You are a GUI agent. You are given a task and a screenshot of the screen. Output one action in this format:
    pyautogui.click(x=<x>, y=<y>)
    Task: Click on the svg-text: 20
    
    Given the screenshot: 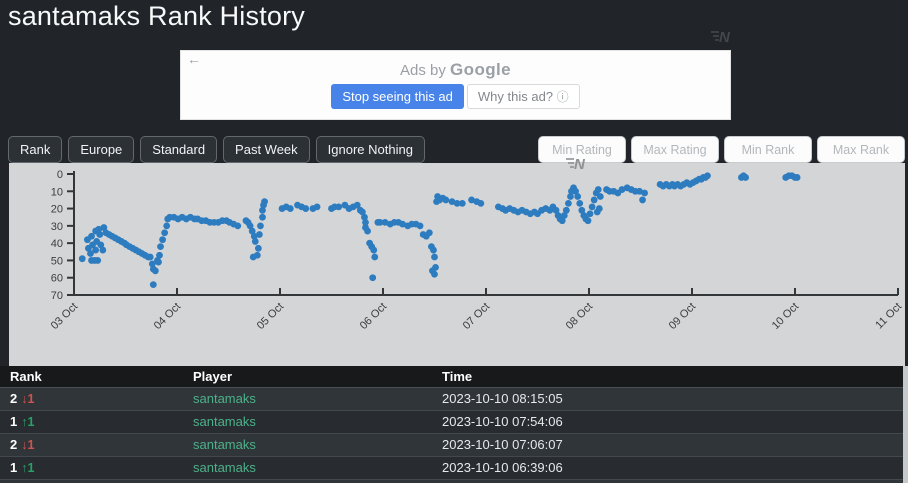 What is the action you would take?
    pyautogui.click(x=57, y=210)
    